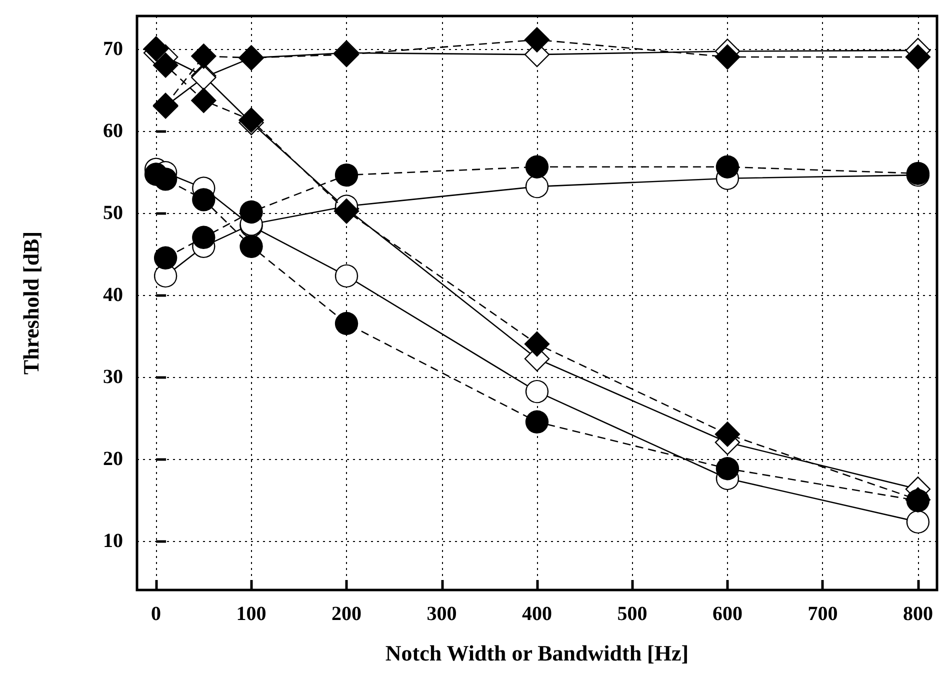  I want to click on x-tick-label: 300, so click(441, 614).